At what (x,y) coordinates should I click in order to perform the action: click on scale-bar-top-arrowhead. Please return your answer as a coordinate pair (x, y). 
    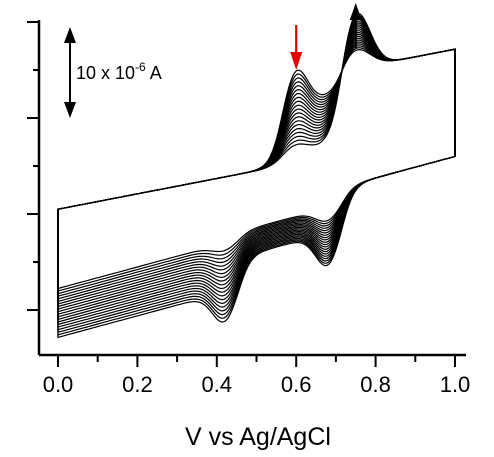
    Looking at the image, I should click on (70, 35).